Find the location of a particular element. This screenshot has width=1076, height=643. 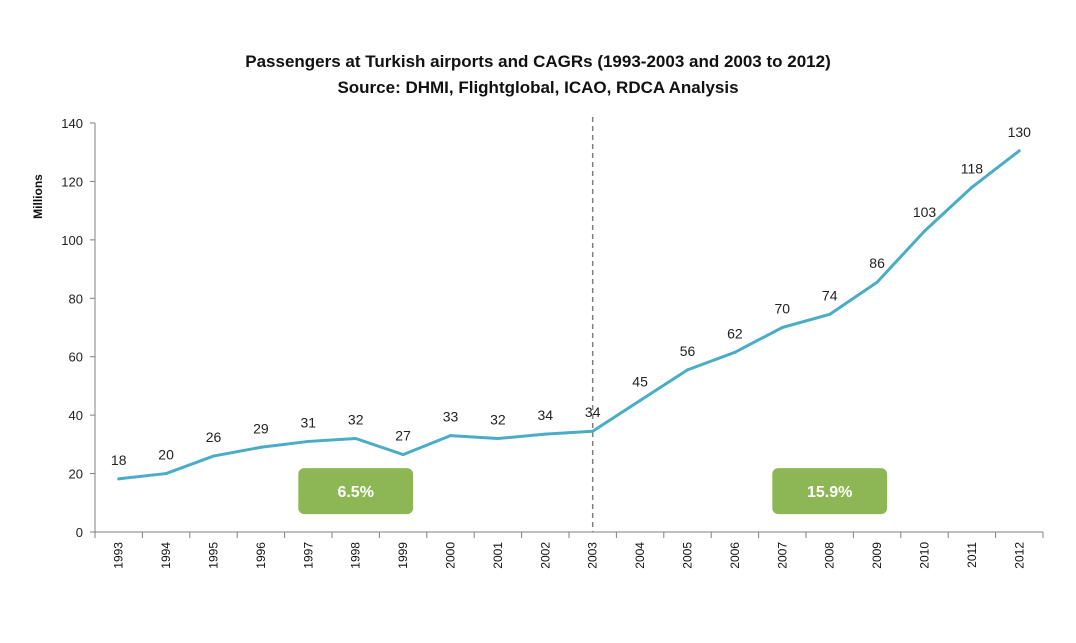

x-tick-label: 2007 is located at coordinates (782, 555).